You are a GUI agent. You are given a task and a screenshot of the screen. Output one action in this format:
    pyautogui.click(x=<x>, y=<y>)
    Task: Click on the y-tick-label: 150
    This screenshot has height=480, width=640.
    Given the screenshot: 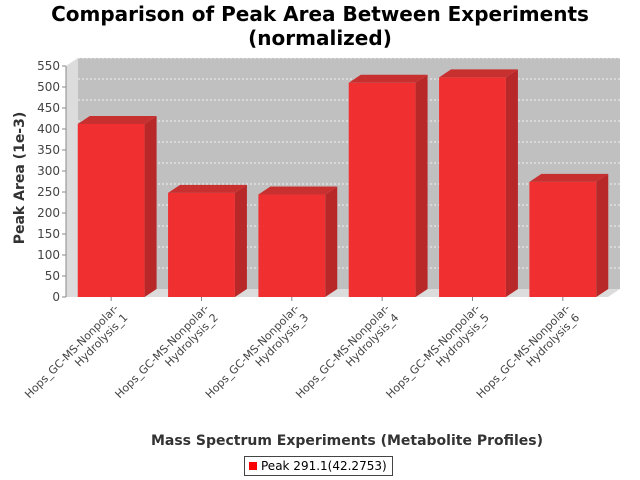 What is the action you would take?
    pyautogui.click(x=48, y=234)
    